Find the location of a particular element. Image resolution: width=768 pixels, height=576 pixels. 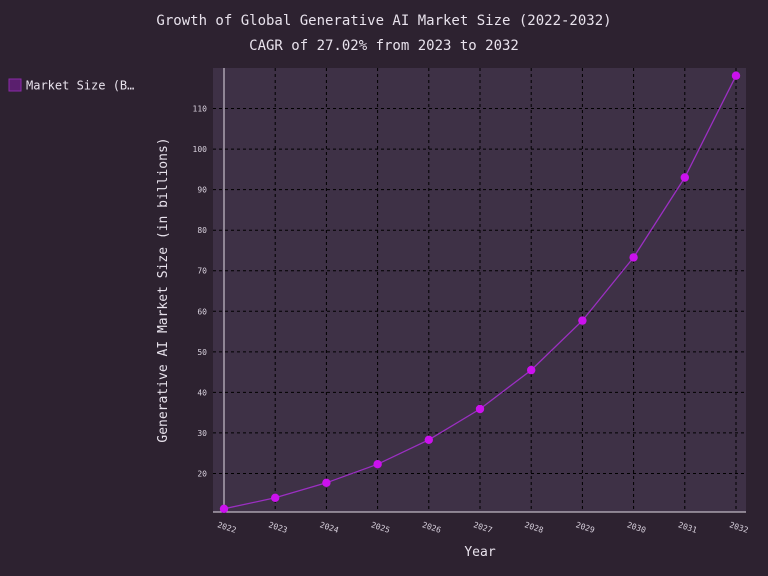

y-tick-label: 90 is located at coordinates (202, 190).